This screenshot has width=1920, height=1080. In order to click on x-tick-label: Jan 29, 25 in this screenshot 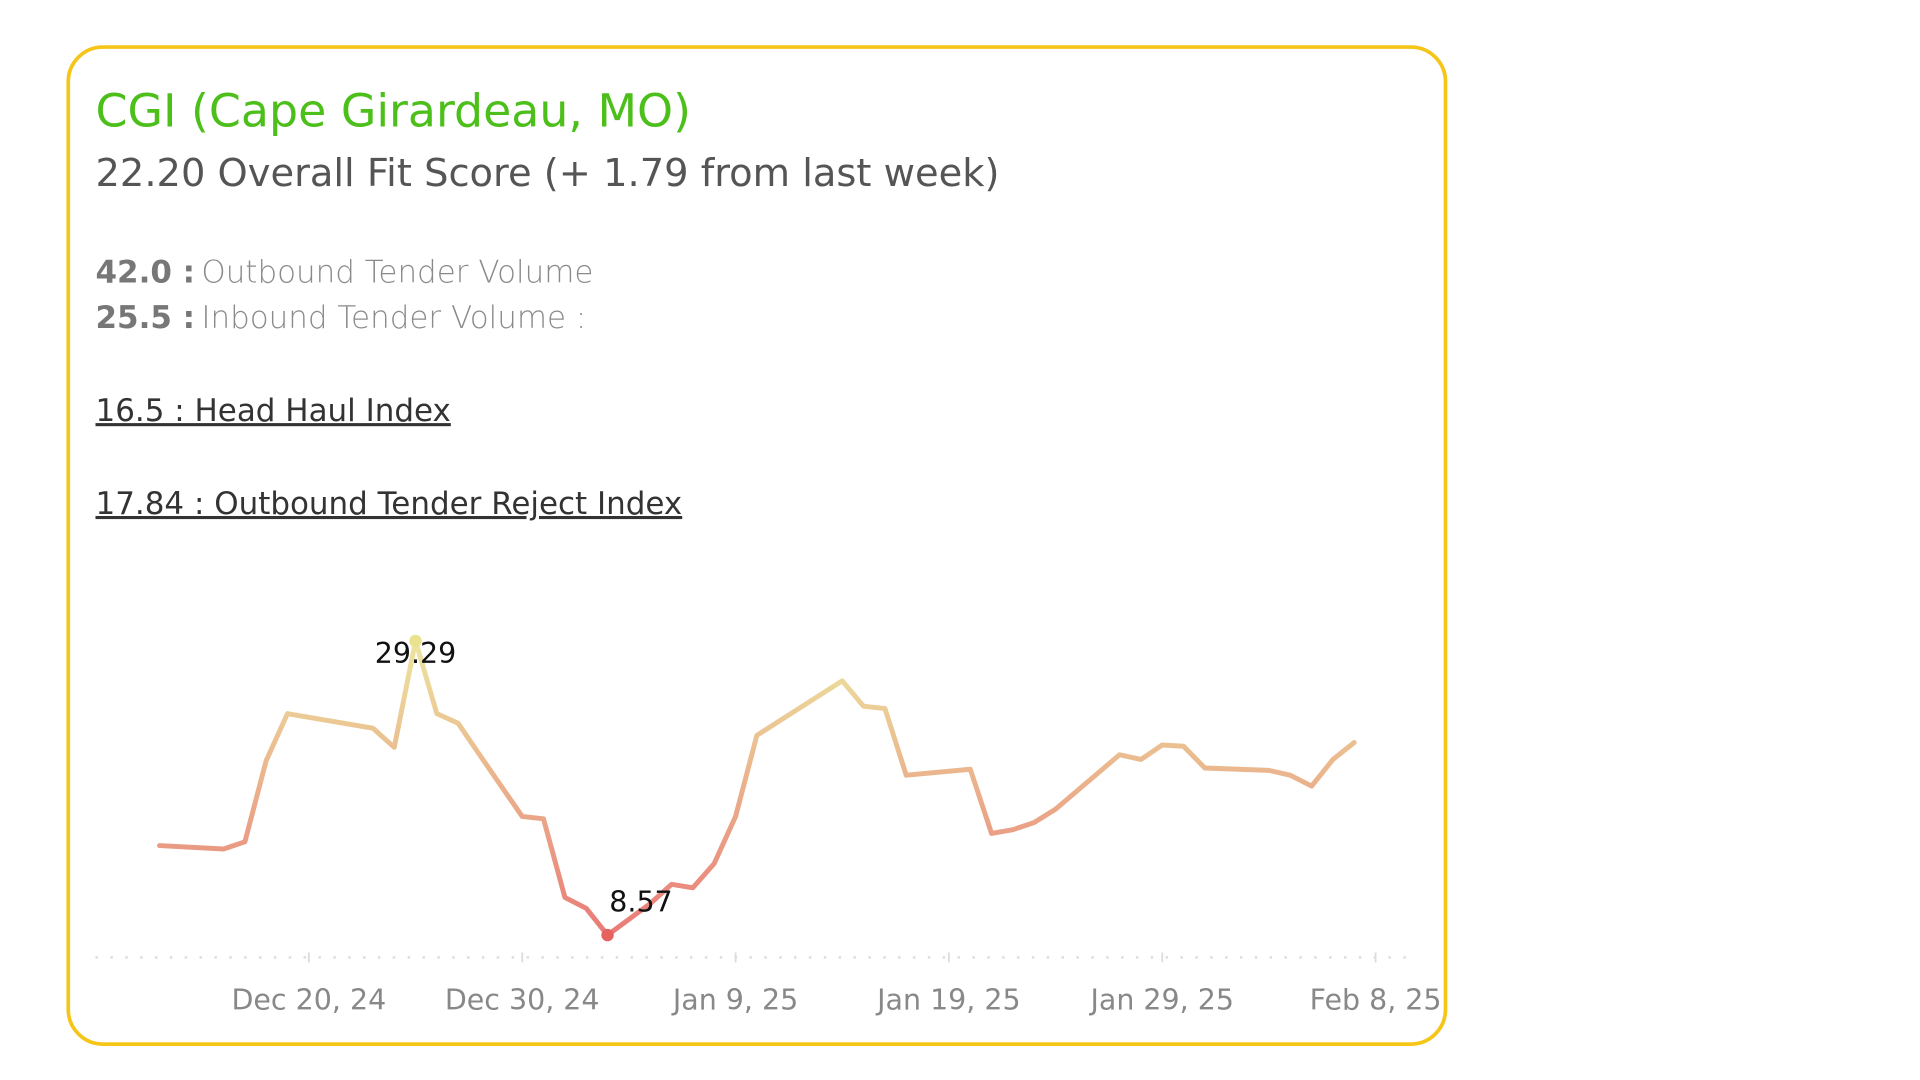, I will do `click(1160, 999)`.